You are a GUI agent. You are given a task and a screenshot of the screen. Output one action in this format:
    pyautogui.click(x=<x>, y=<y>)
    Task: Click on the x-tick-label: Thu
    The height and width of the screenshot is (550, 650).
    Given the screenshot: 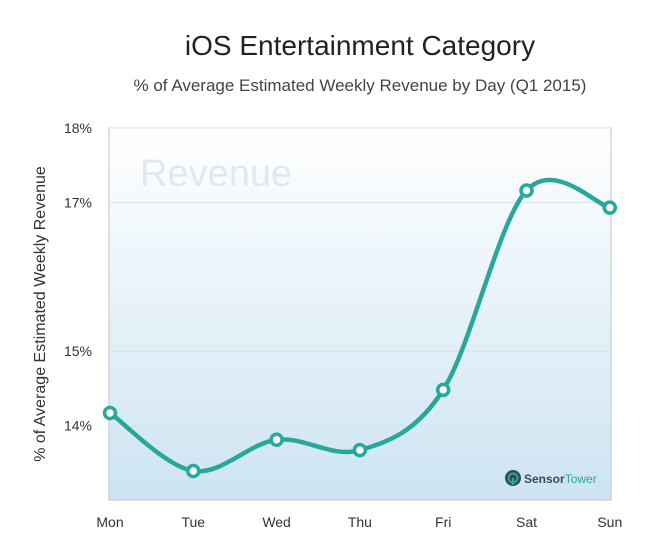 What is the action you would take?
    pyautogui.click(x=360, y=522)
    